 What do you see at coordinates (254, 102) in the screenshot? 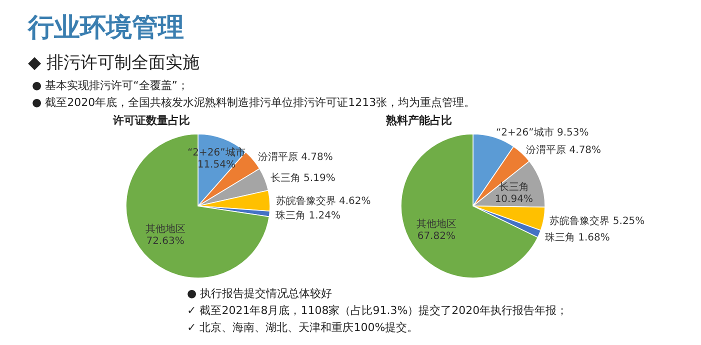
I see `text: ● 截至2020年底，全国共核发水泥熟料制造排污单位排污许可证1213张，均为重点管理。` at bounding box center [254, 102].